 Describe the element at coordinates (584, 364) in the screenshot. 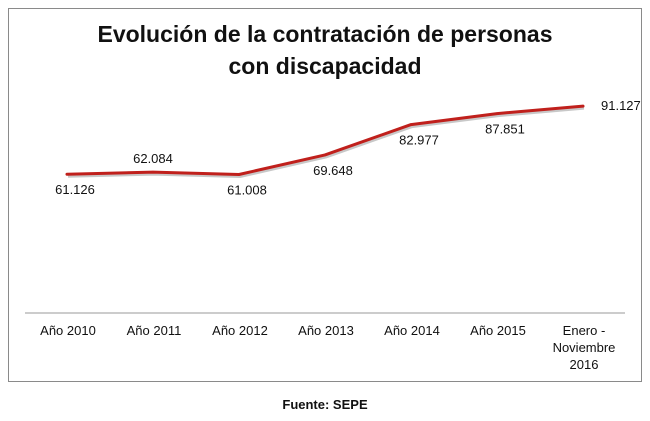

I see `x-tick-label-7-line-3: 2016` at that location.